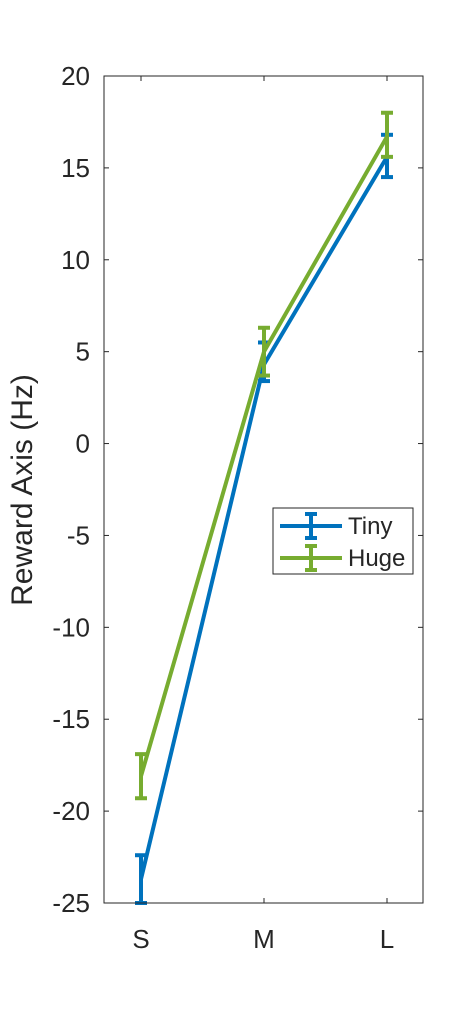 This screenshot has width=469, height=1016. I want to click on legend: Tiny Huge, so click(343, 541).